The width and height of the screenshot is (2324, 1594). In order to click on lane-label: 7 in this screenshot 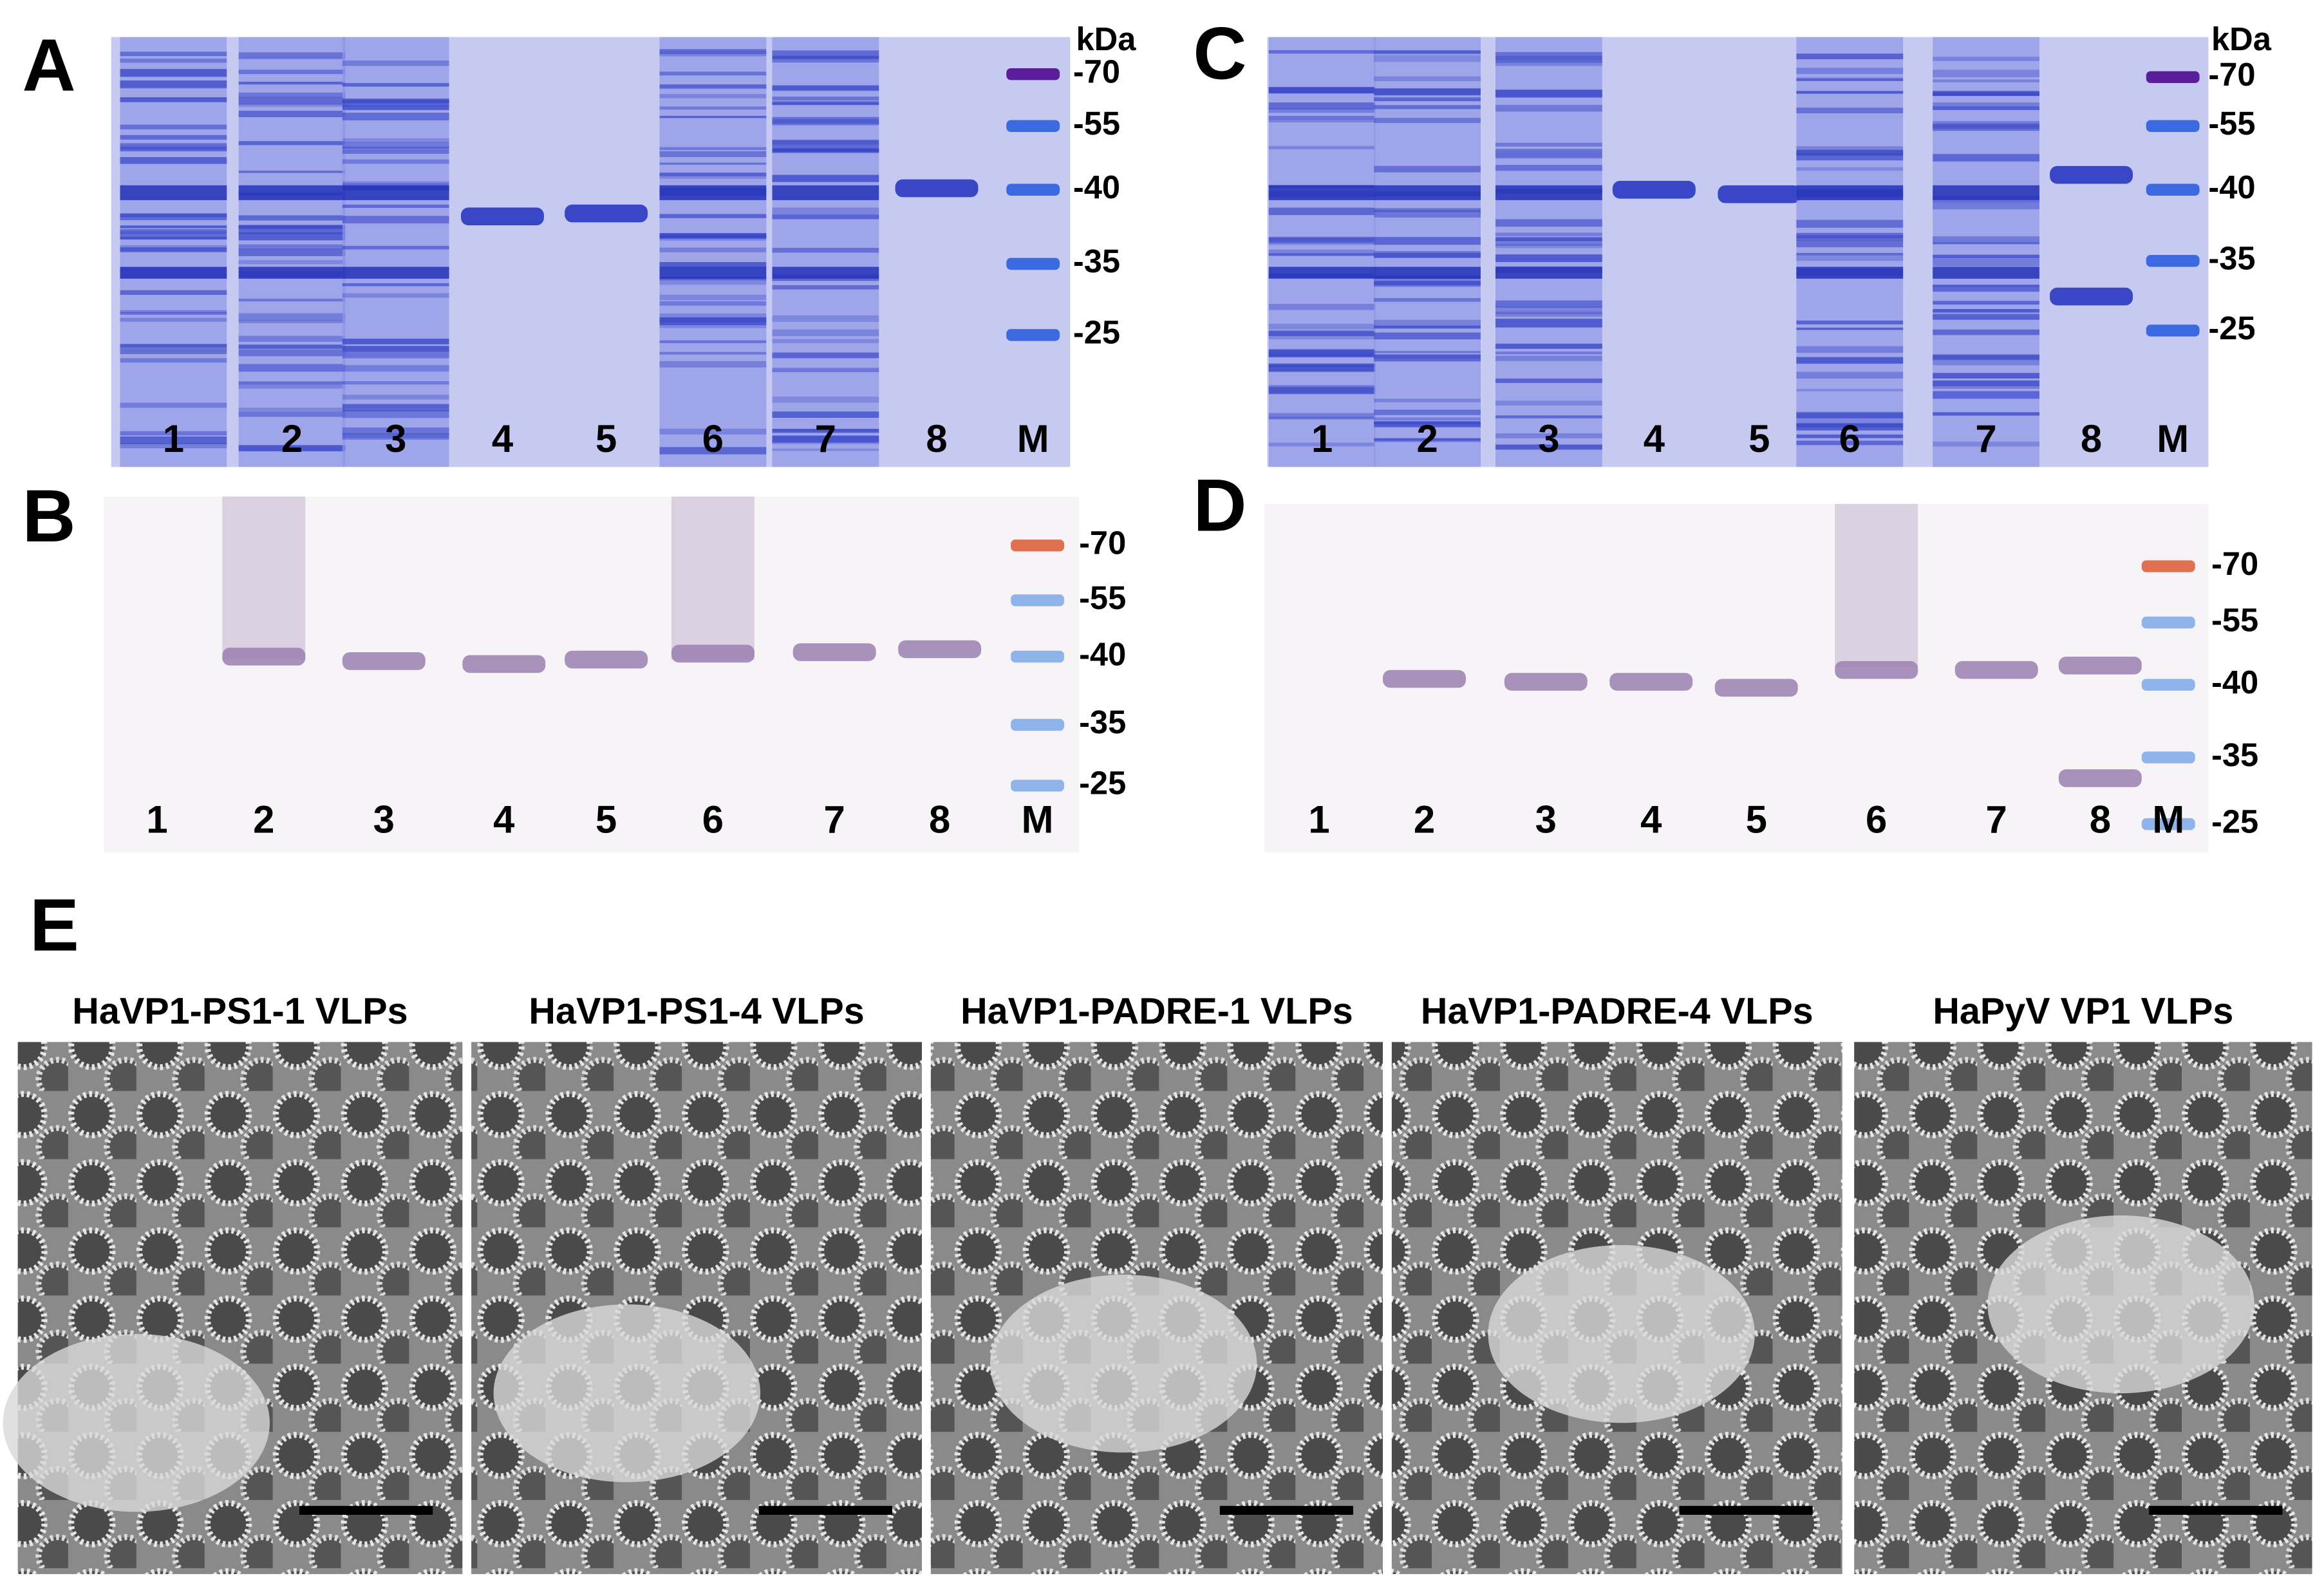, I will do `click(1985, 438)`.